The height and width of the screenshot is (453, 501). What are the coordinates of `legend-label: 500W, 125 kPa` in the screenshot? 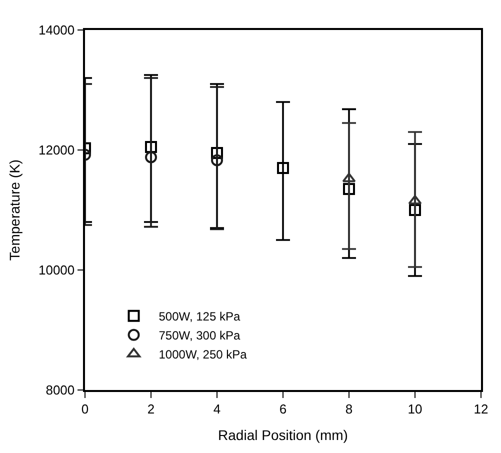 It's located at (199, 317).